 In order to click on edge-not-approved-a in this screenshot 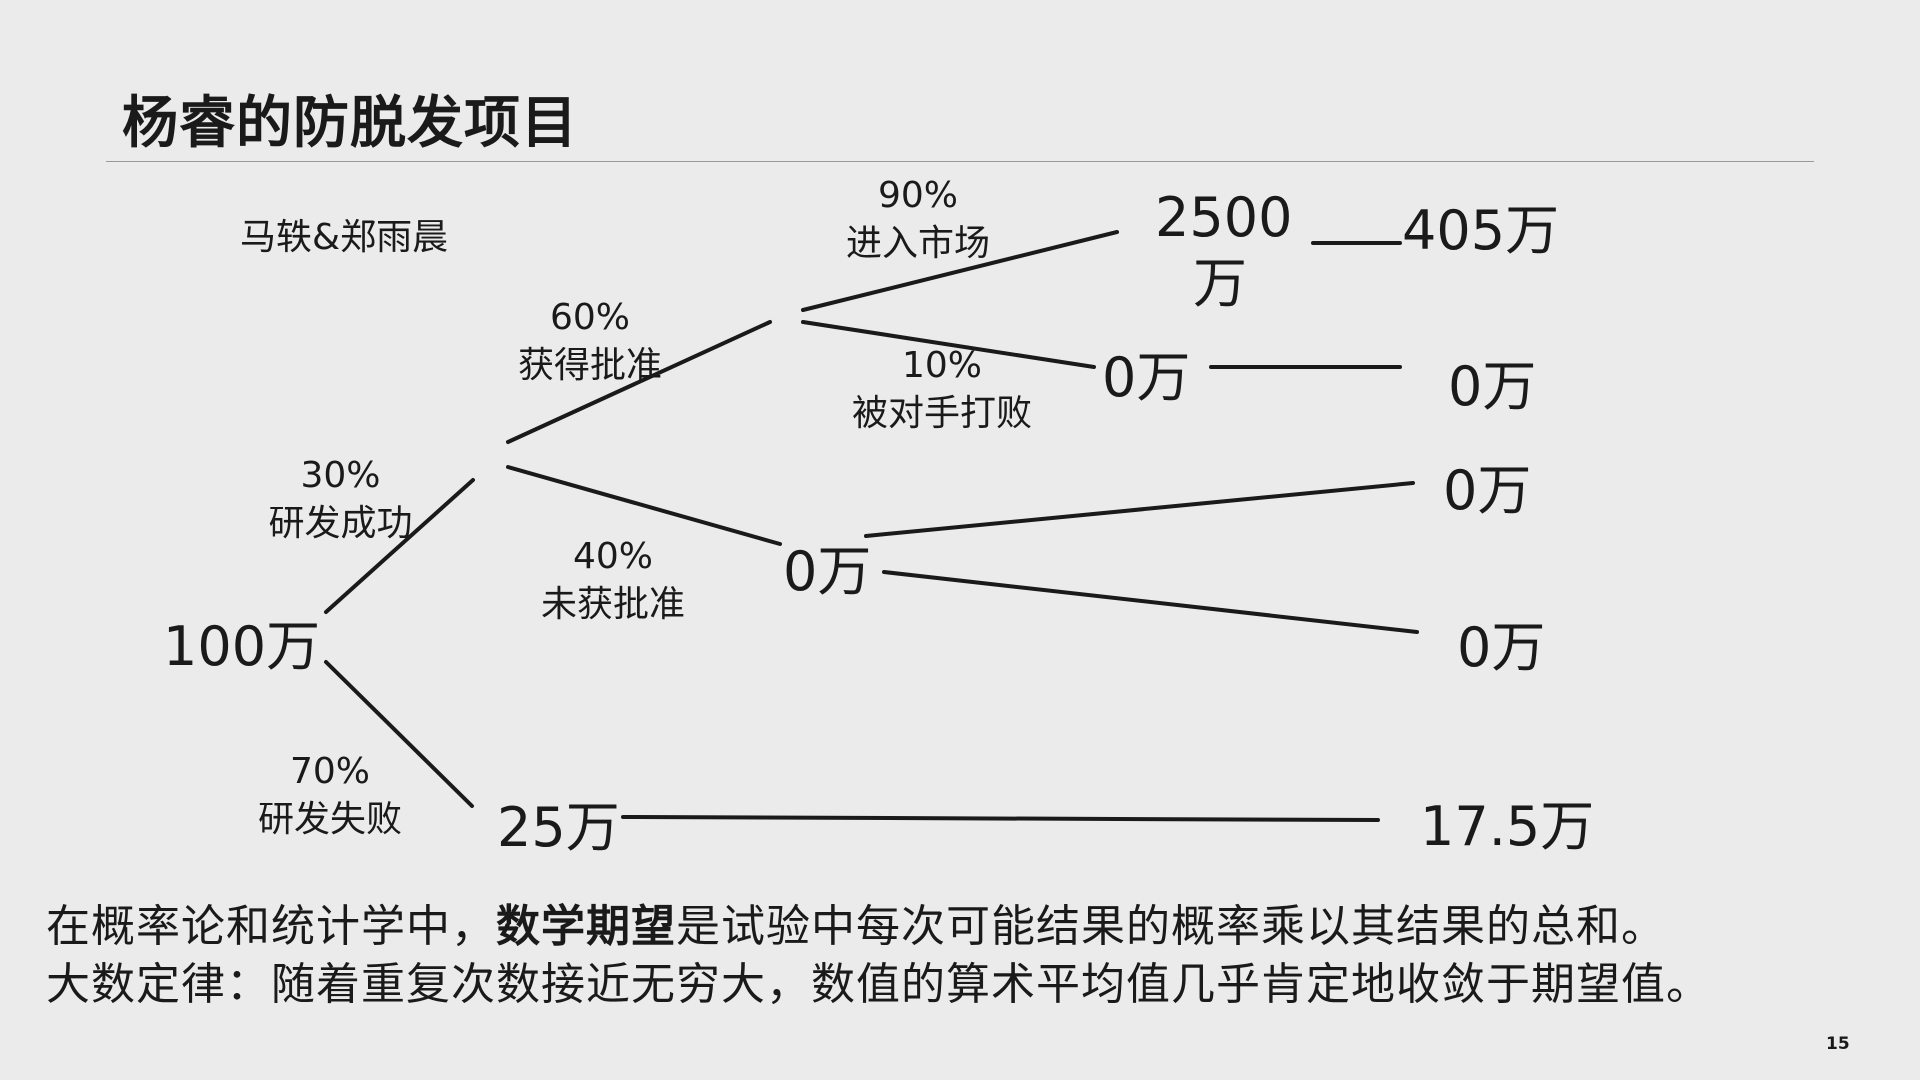, I will do `click(1139, 509)`.